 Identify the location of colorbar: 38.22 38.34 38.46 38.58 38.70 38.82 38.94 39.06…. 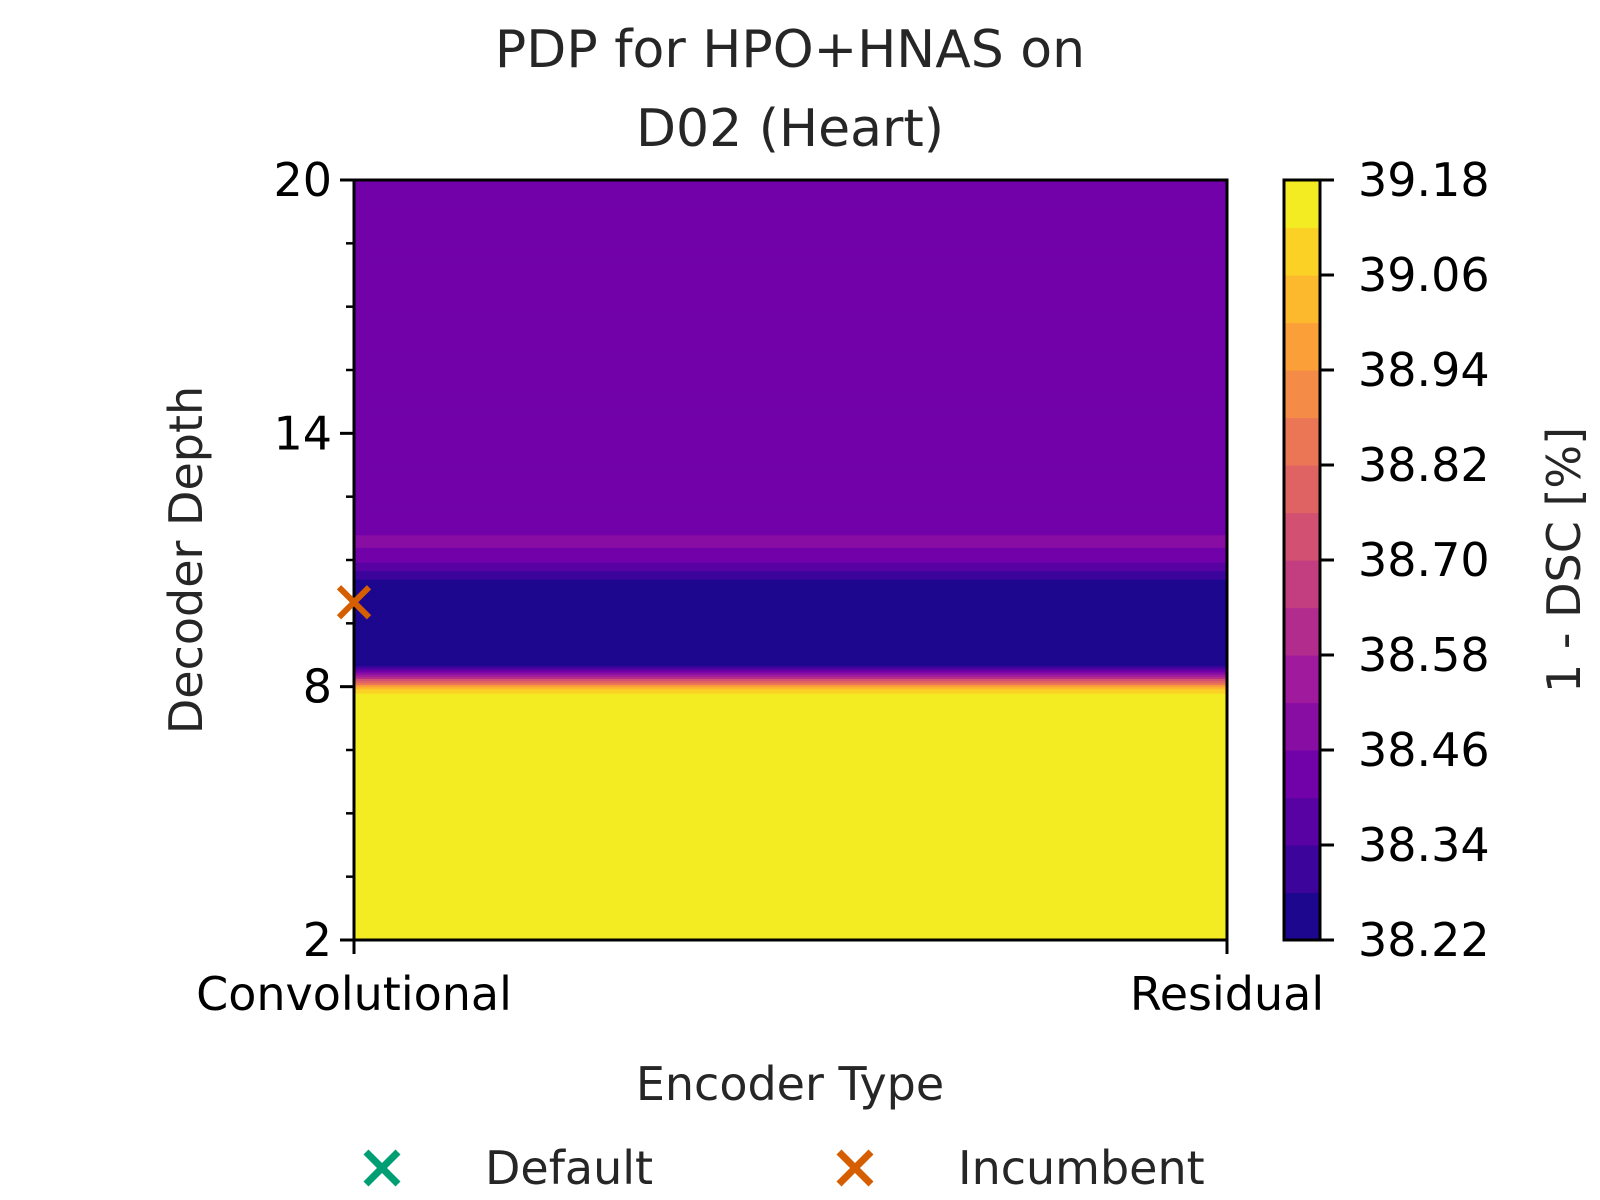
(1386, 560).